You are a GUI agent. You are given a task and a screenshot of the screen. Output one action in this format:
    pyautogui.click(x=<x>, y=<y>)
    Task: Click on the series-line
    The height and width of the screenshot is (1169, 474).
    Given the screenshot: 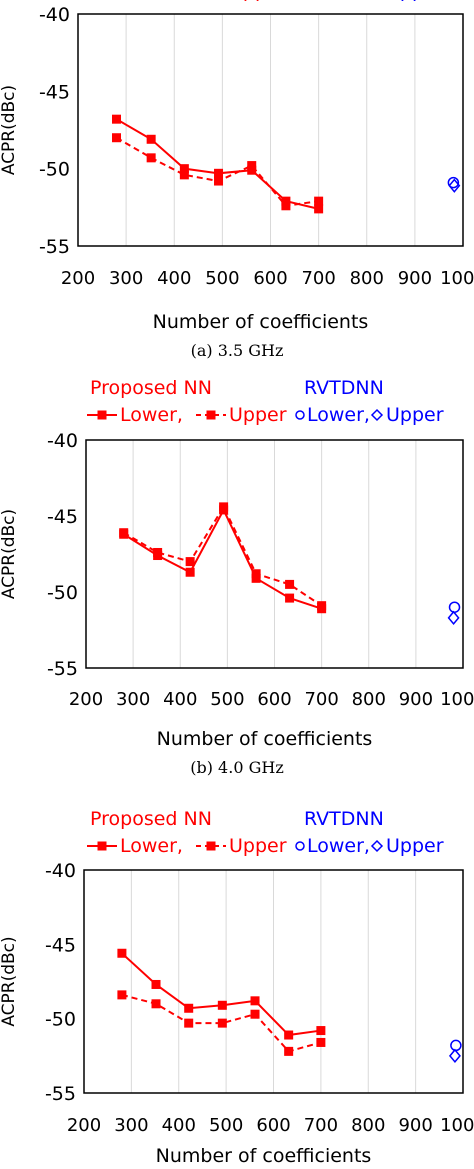 What is the action you would take?
    pyautogui.click(x=217, y=164)
    